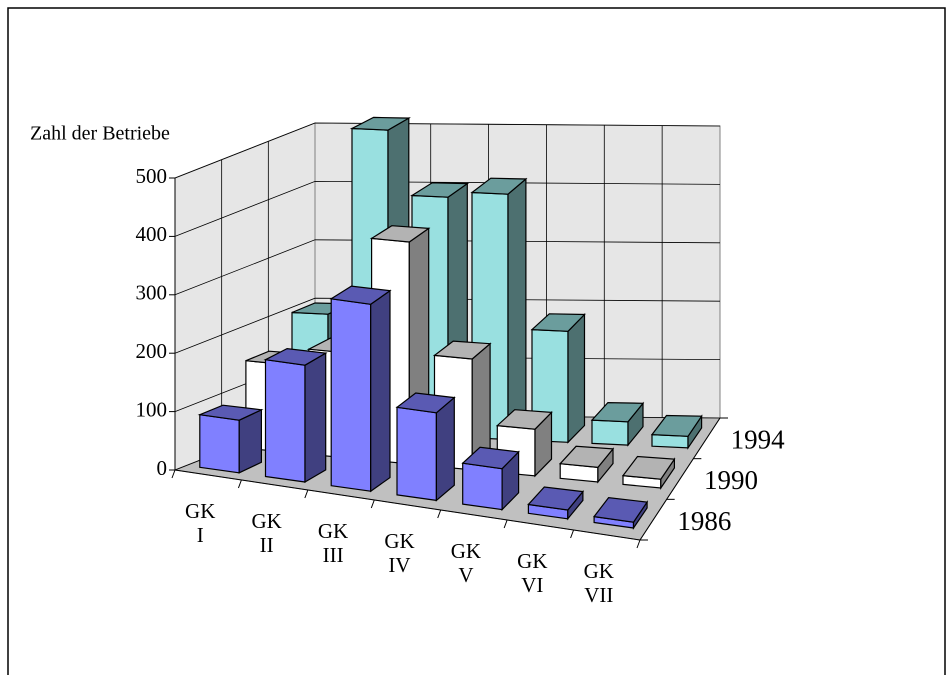 The width and height of the screenshot is (951, 675). I want to click on x-axis, so click(407, 505).